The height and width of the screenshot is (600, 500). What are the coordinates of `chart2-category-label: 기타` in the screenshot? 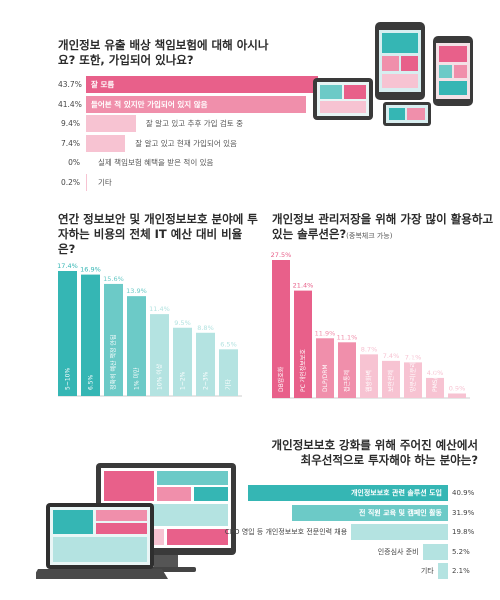 It's located at (229, 384).